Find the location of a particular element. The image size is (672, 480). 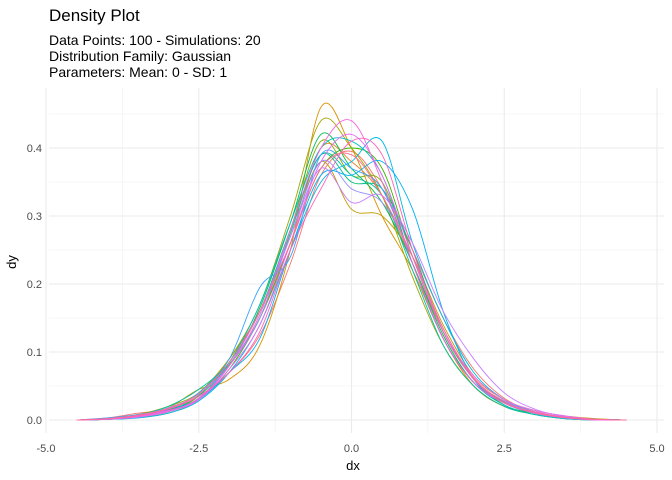

x-tick-label: 5.0 is located at coordinates (656, 449).